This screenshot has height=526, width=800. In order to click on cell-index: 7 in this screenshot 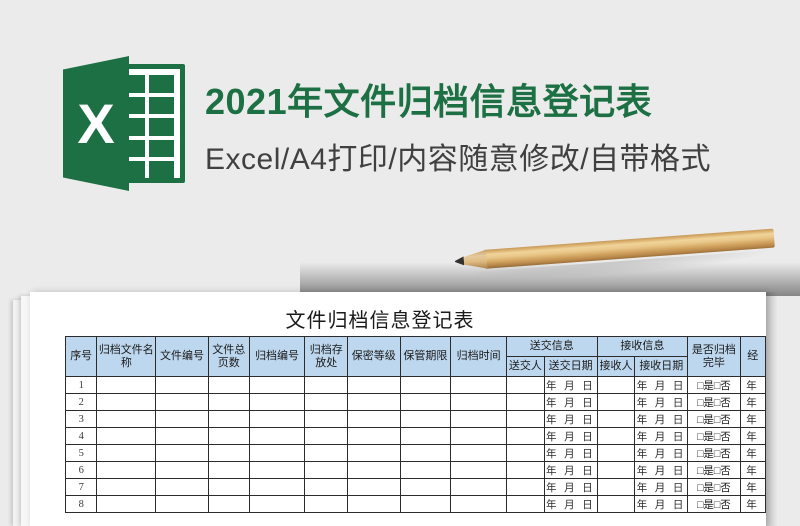, I will do `click(81, 487)`.